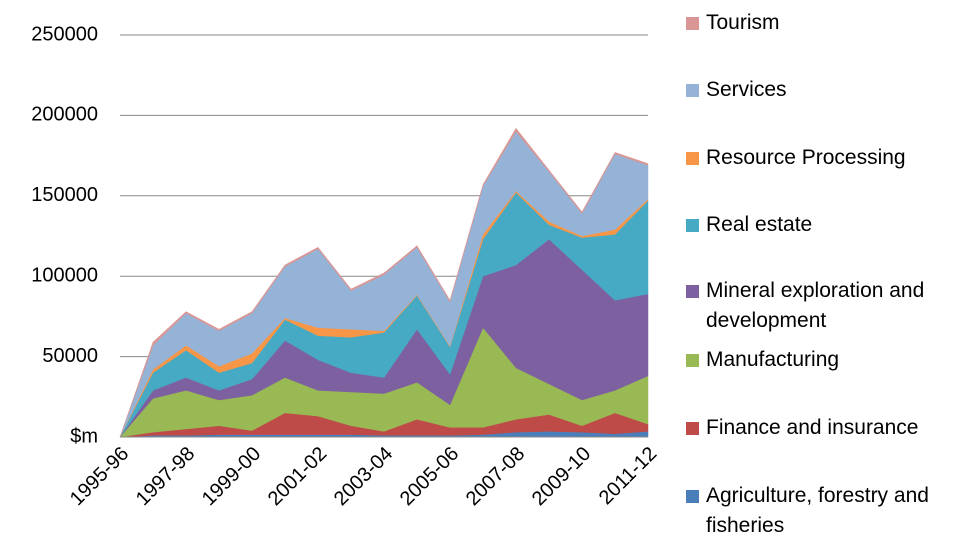 This screenshot has width=970, height=538. I want to click on x-tick-label: 2005-06, so click(429, 476).